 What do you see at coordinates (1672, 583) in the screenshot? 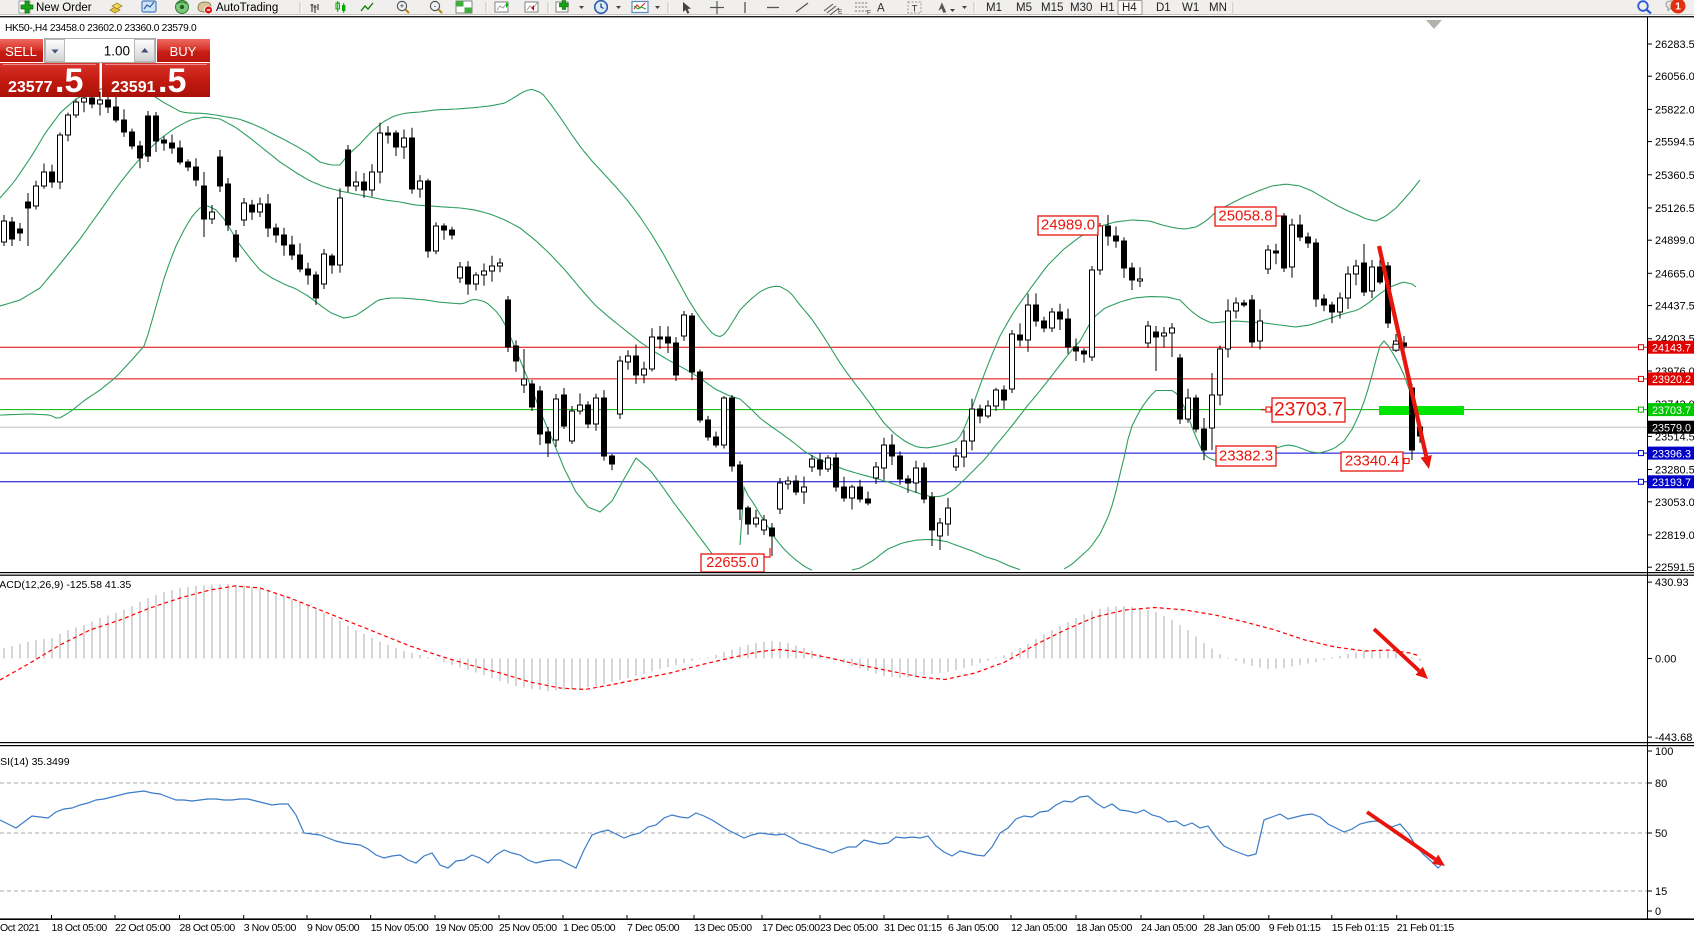
I see `svg-text: 430.93` at bounding box center [1672, 583].